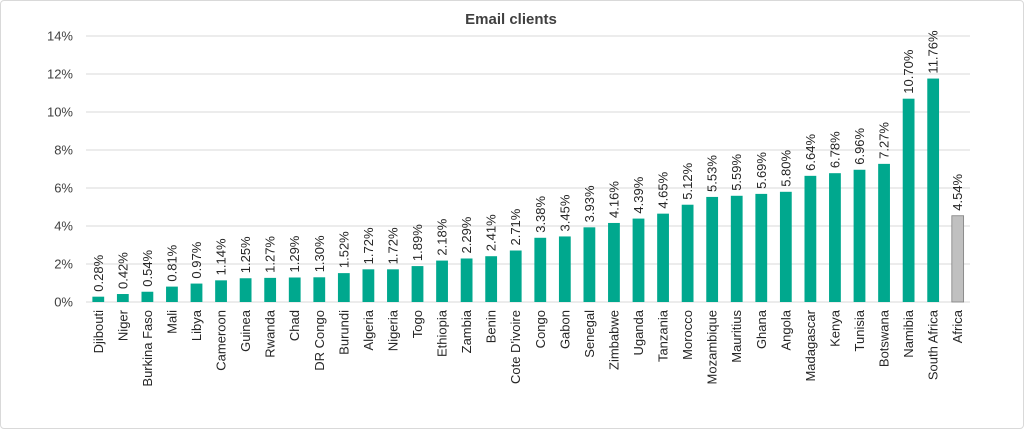  What do you see at coordinates (884, 232) in the screenshot?
I see `bar-botswana` at bounding box center [884, 232].